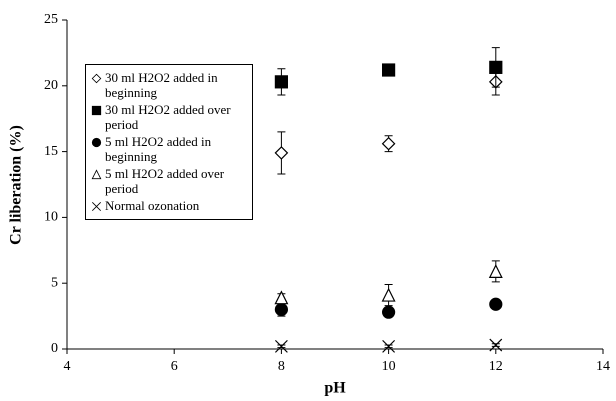 The width and height of the screenshot is (616, 401). I want to click on x-tick-label: 4, so click(67, 366).